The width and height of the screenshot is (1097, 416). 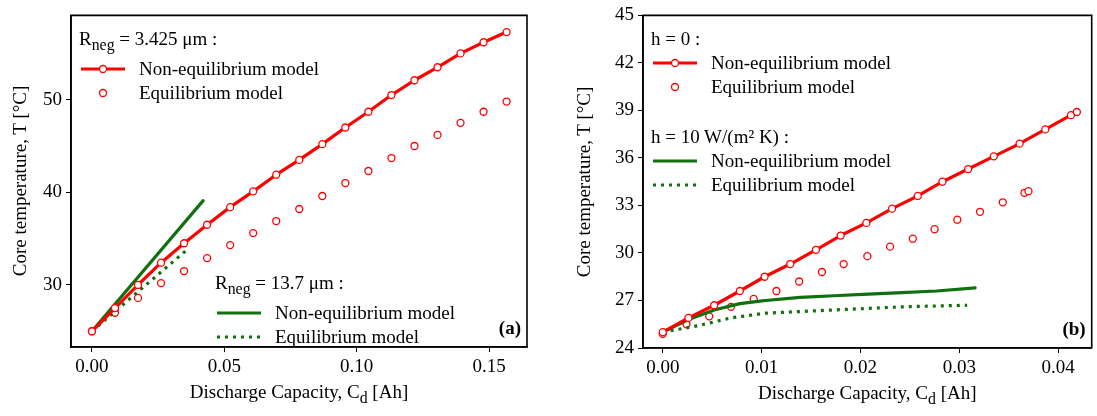 I want to click on annotation: h = 0 :, so click(x=676, y=39).